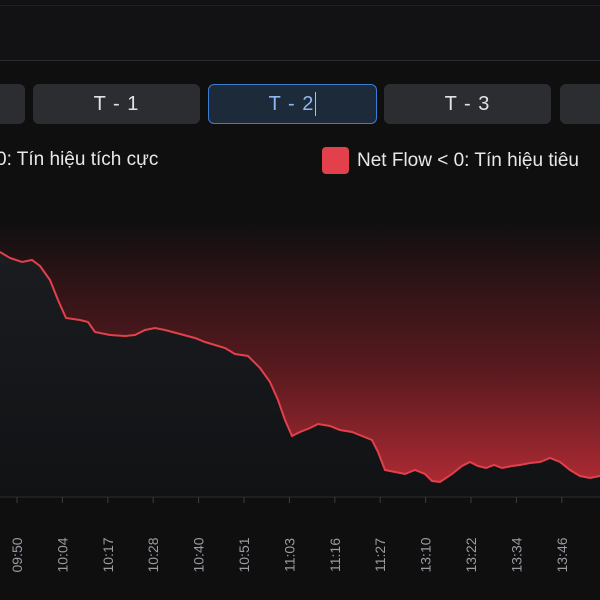 The width and height of the screenshot is (600, 600). I want to click on x-tick-label: 10:51, so click(244, 554).